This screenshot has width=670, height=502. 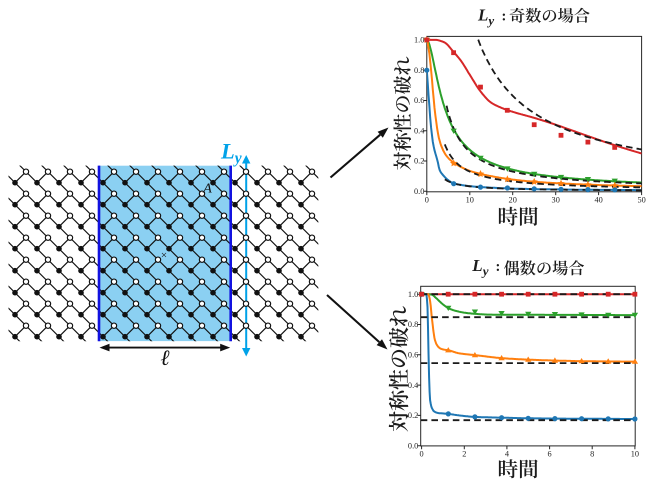 I want to click on svg-text: 50, so click(x=641, y=199).